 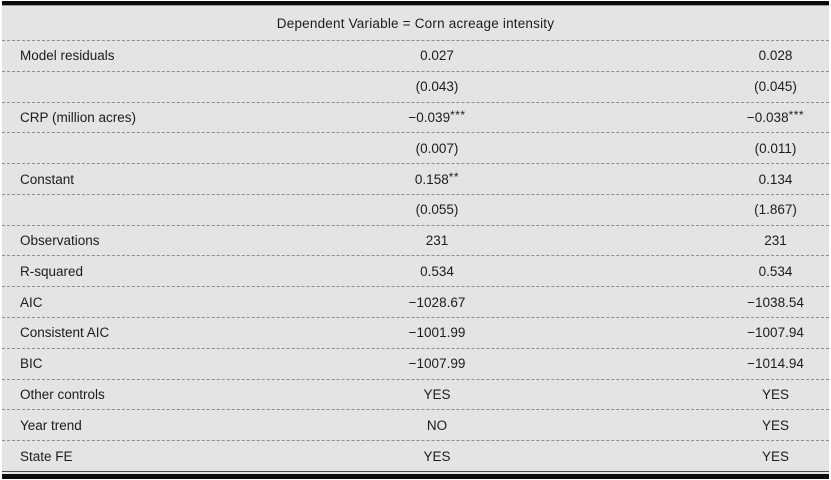 I want to click on model1-value: 0.027, so click(x=437, y=55).